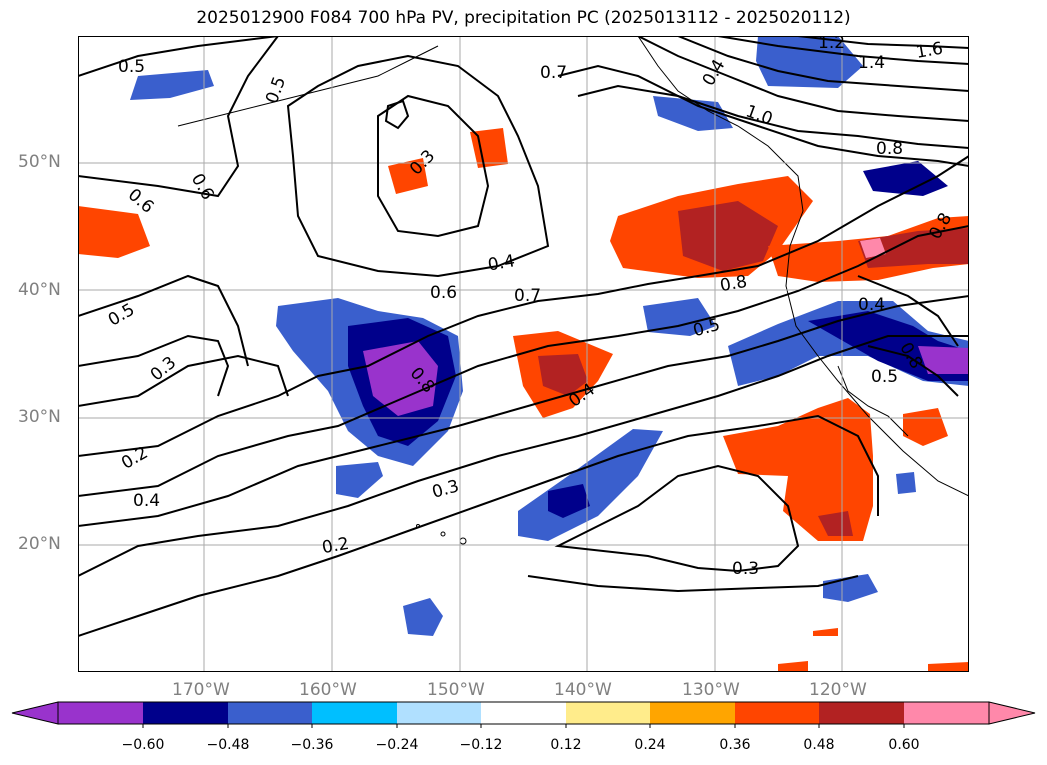 The height and width of the screenshot is (765, 1047). I want to click on lat-label: 50°N, so click(39, 162).